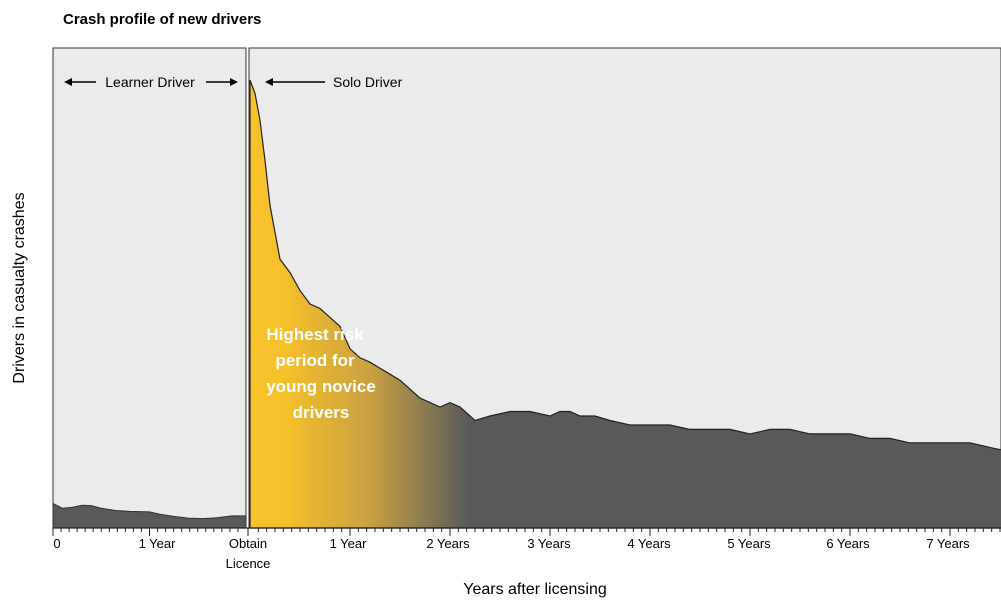 This screenshot has width=1001, height=609. Describe the element at coordinates (248, 563) in the screenshot. I see `tick-label-licence: Licence` at that location.